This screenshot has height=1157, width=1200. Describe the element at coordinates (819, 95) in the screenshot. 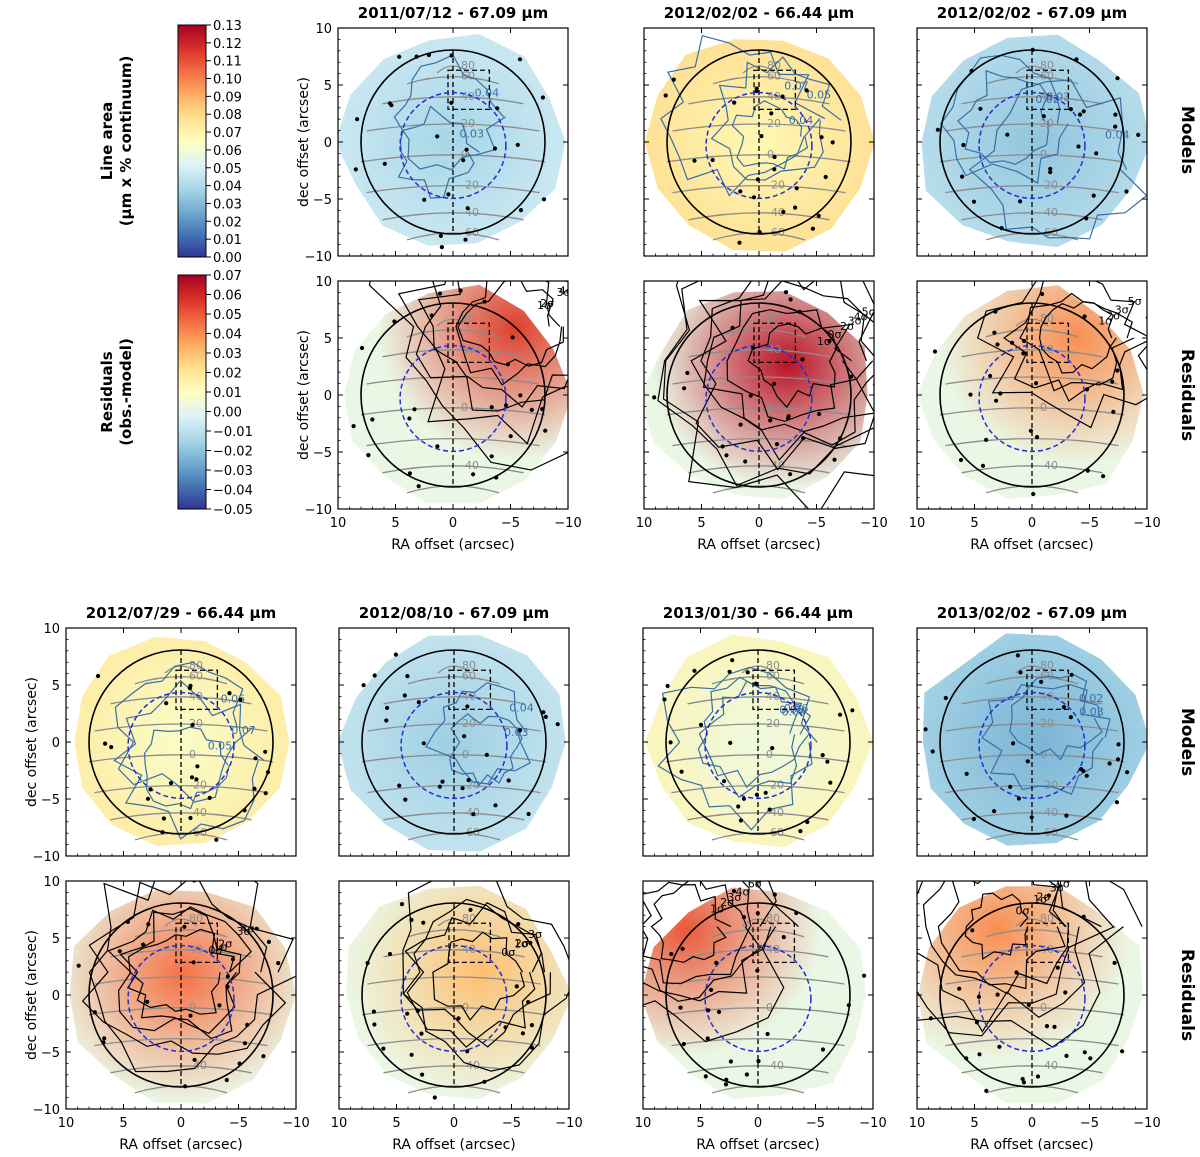

I see `contour-label: 0.05` at that location.